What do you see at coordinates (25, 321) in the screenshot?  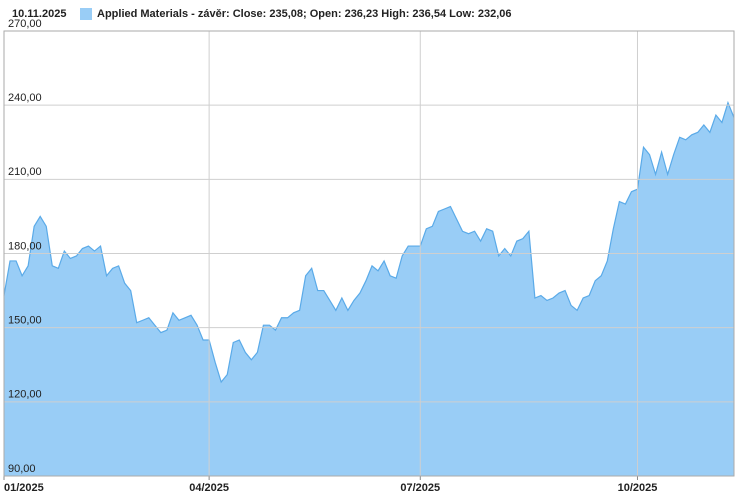 I see `y-tick-label: 150,00` at bounding box center [25, 321].